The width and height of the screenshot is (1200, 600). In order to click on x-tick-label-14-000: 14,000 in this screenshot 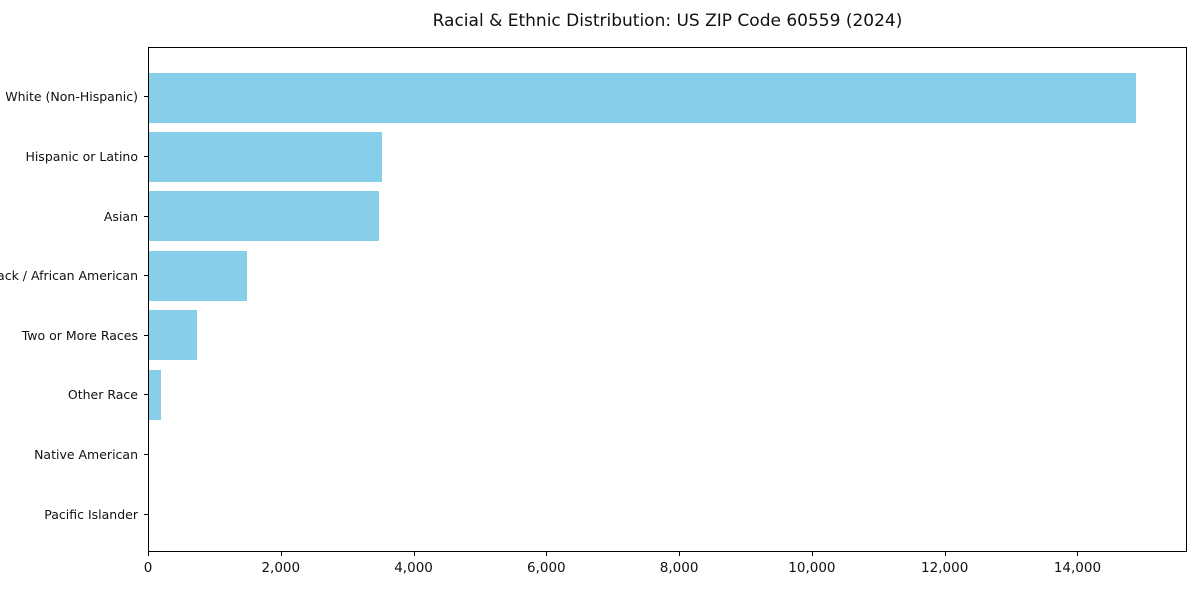, I will do `click(1077, 568)`.